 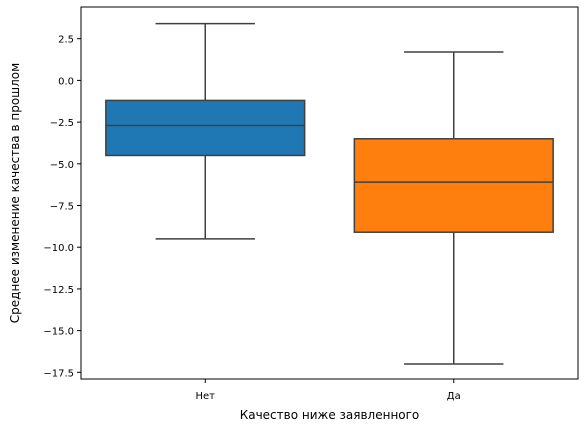 What do you see at coordinates (15, 193) in the screenshot?
I see `y-axis-label: Среднее изменение качества в прошлом` at bounding box center [15, 193].